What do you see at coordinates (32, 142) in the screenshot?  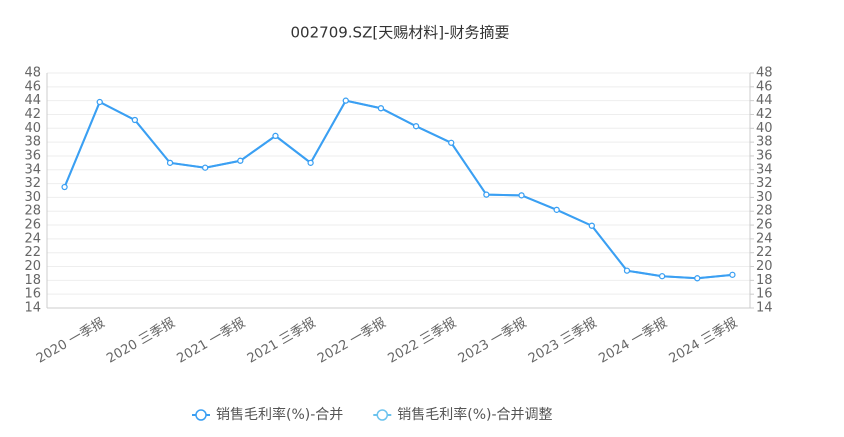 I see `y-tick-label: 38` at bounding box center [32, 142].